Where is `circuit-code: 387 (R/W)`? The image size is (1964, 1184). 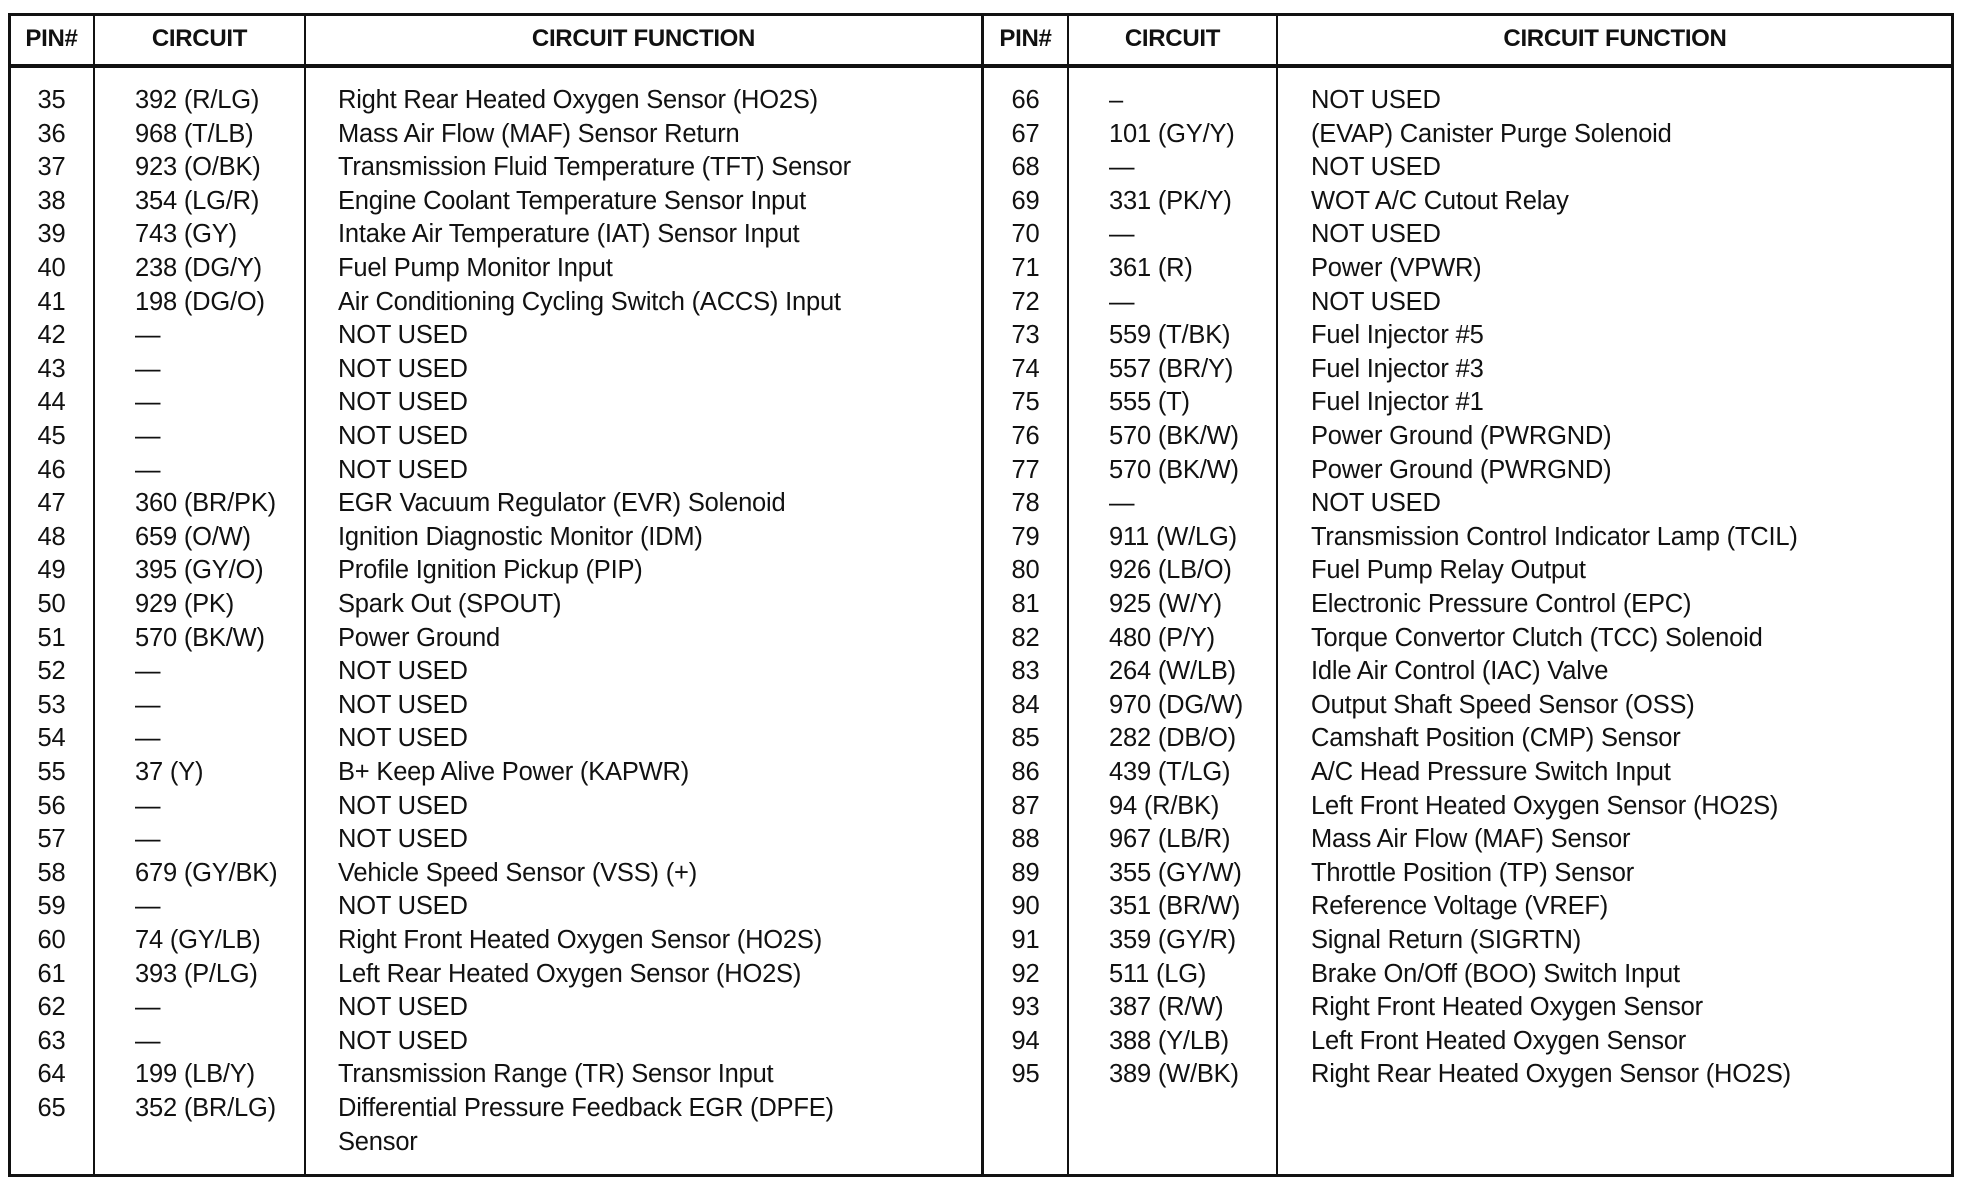 circuit-code: 387 (R/W) is located at coordinates (1166, 1007).